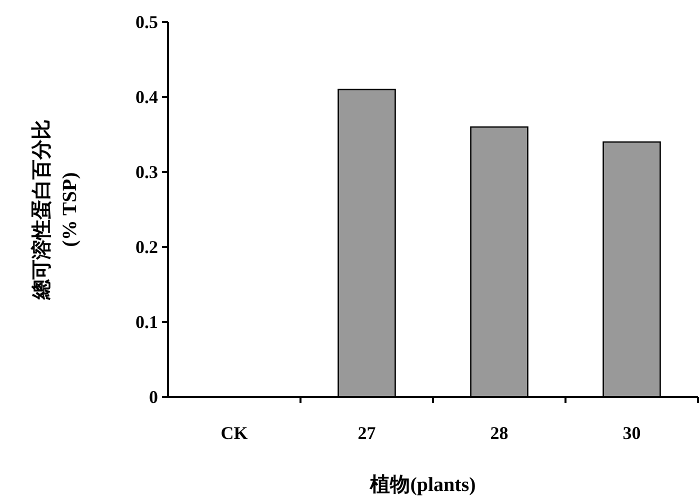  What do you see at coordinates (147, 22) in the screenshot?
I see `y-tick-label: 0.5` at bounding box center [147, 22].